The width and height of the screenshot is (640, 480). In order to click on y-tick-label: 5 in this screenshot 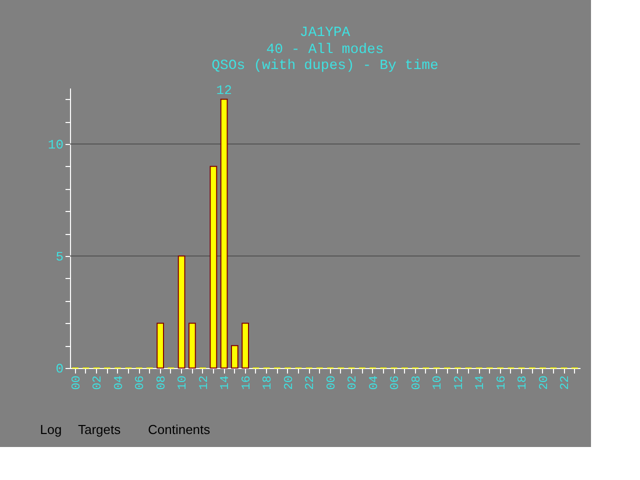, I will do `click(60, 257)`.